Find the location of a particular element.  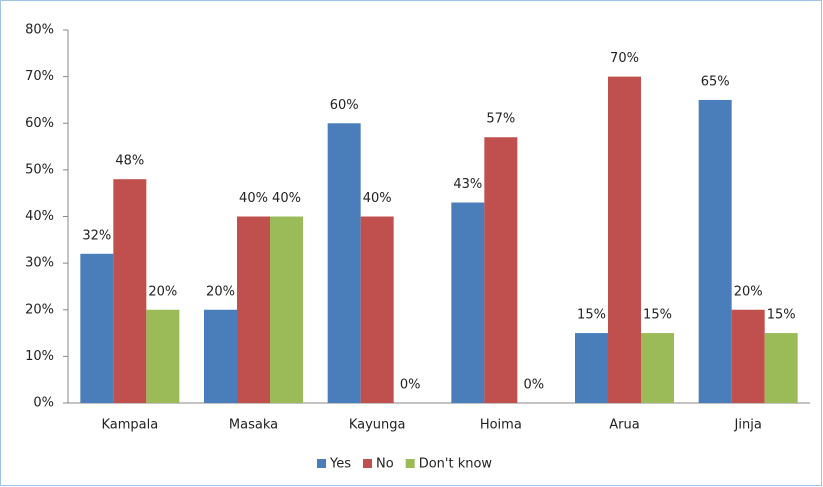

data-label: 65% is located at coordinates (715, 81).